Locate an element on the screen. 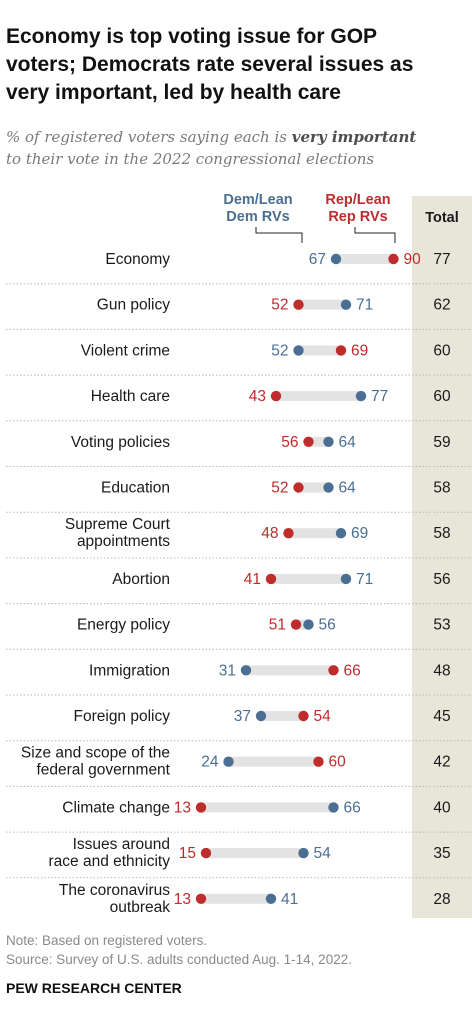  total-value: 56 is located at coordinates (441, 579).